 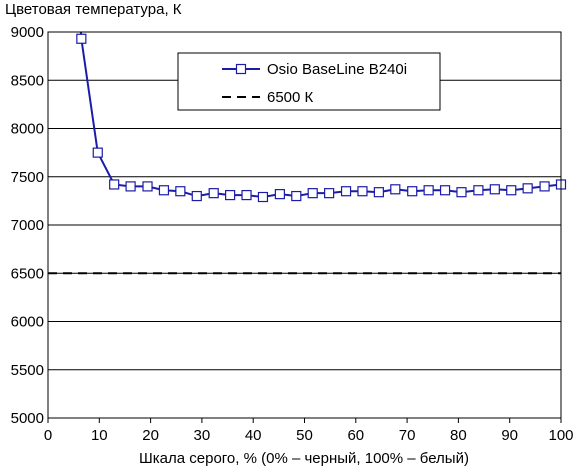 I want to click on y-tick-label: 9000, so click(x=27, y=32).